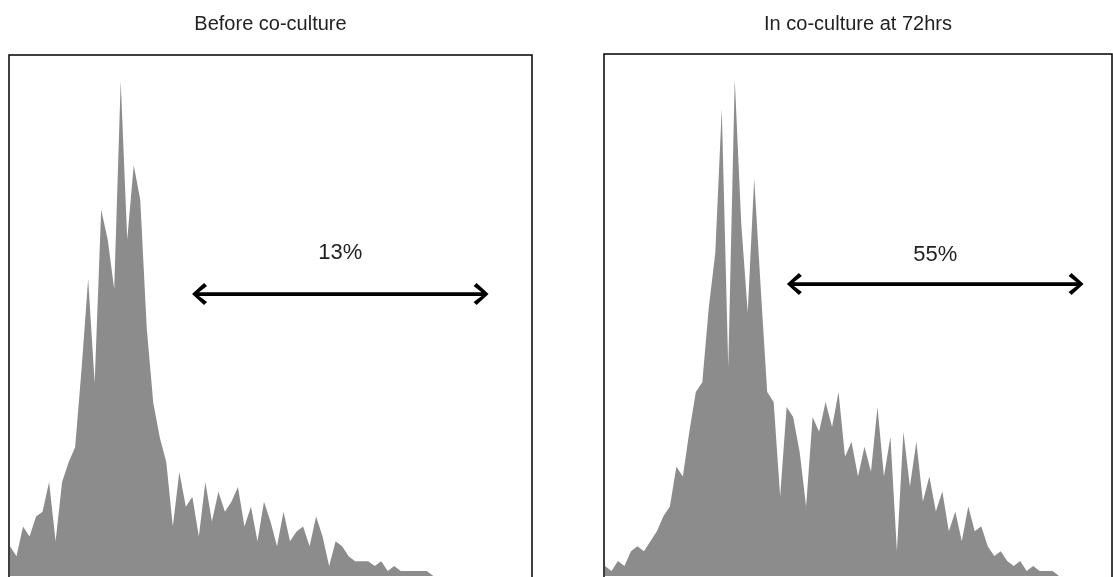 This screenshot has width=1113, height=577. I want to click on annotation: 55%, so click(935, 253).